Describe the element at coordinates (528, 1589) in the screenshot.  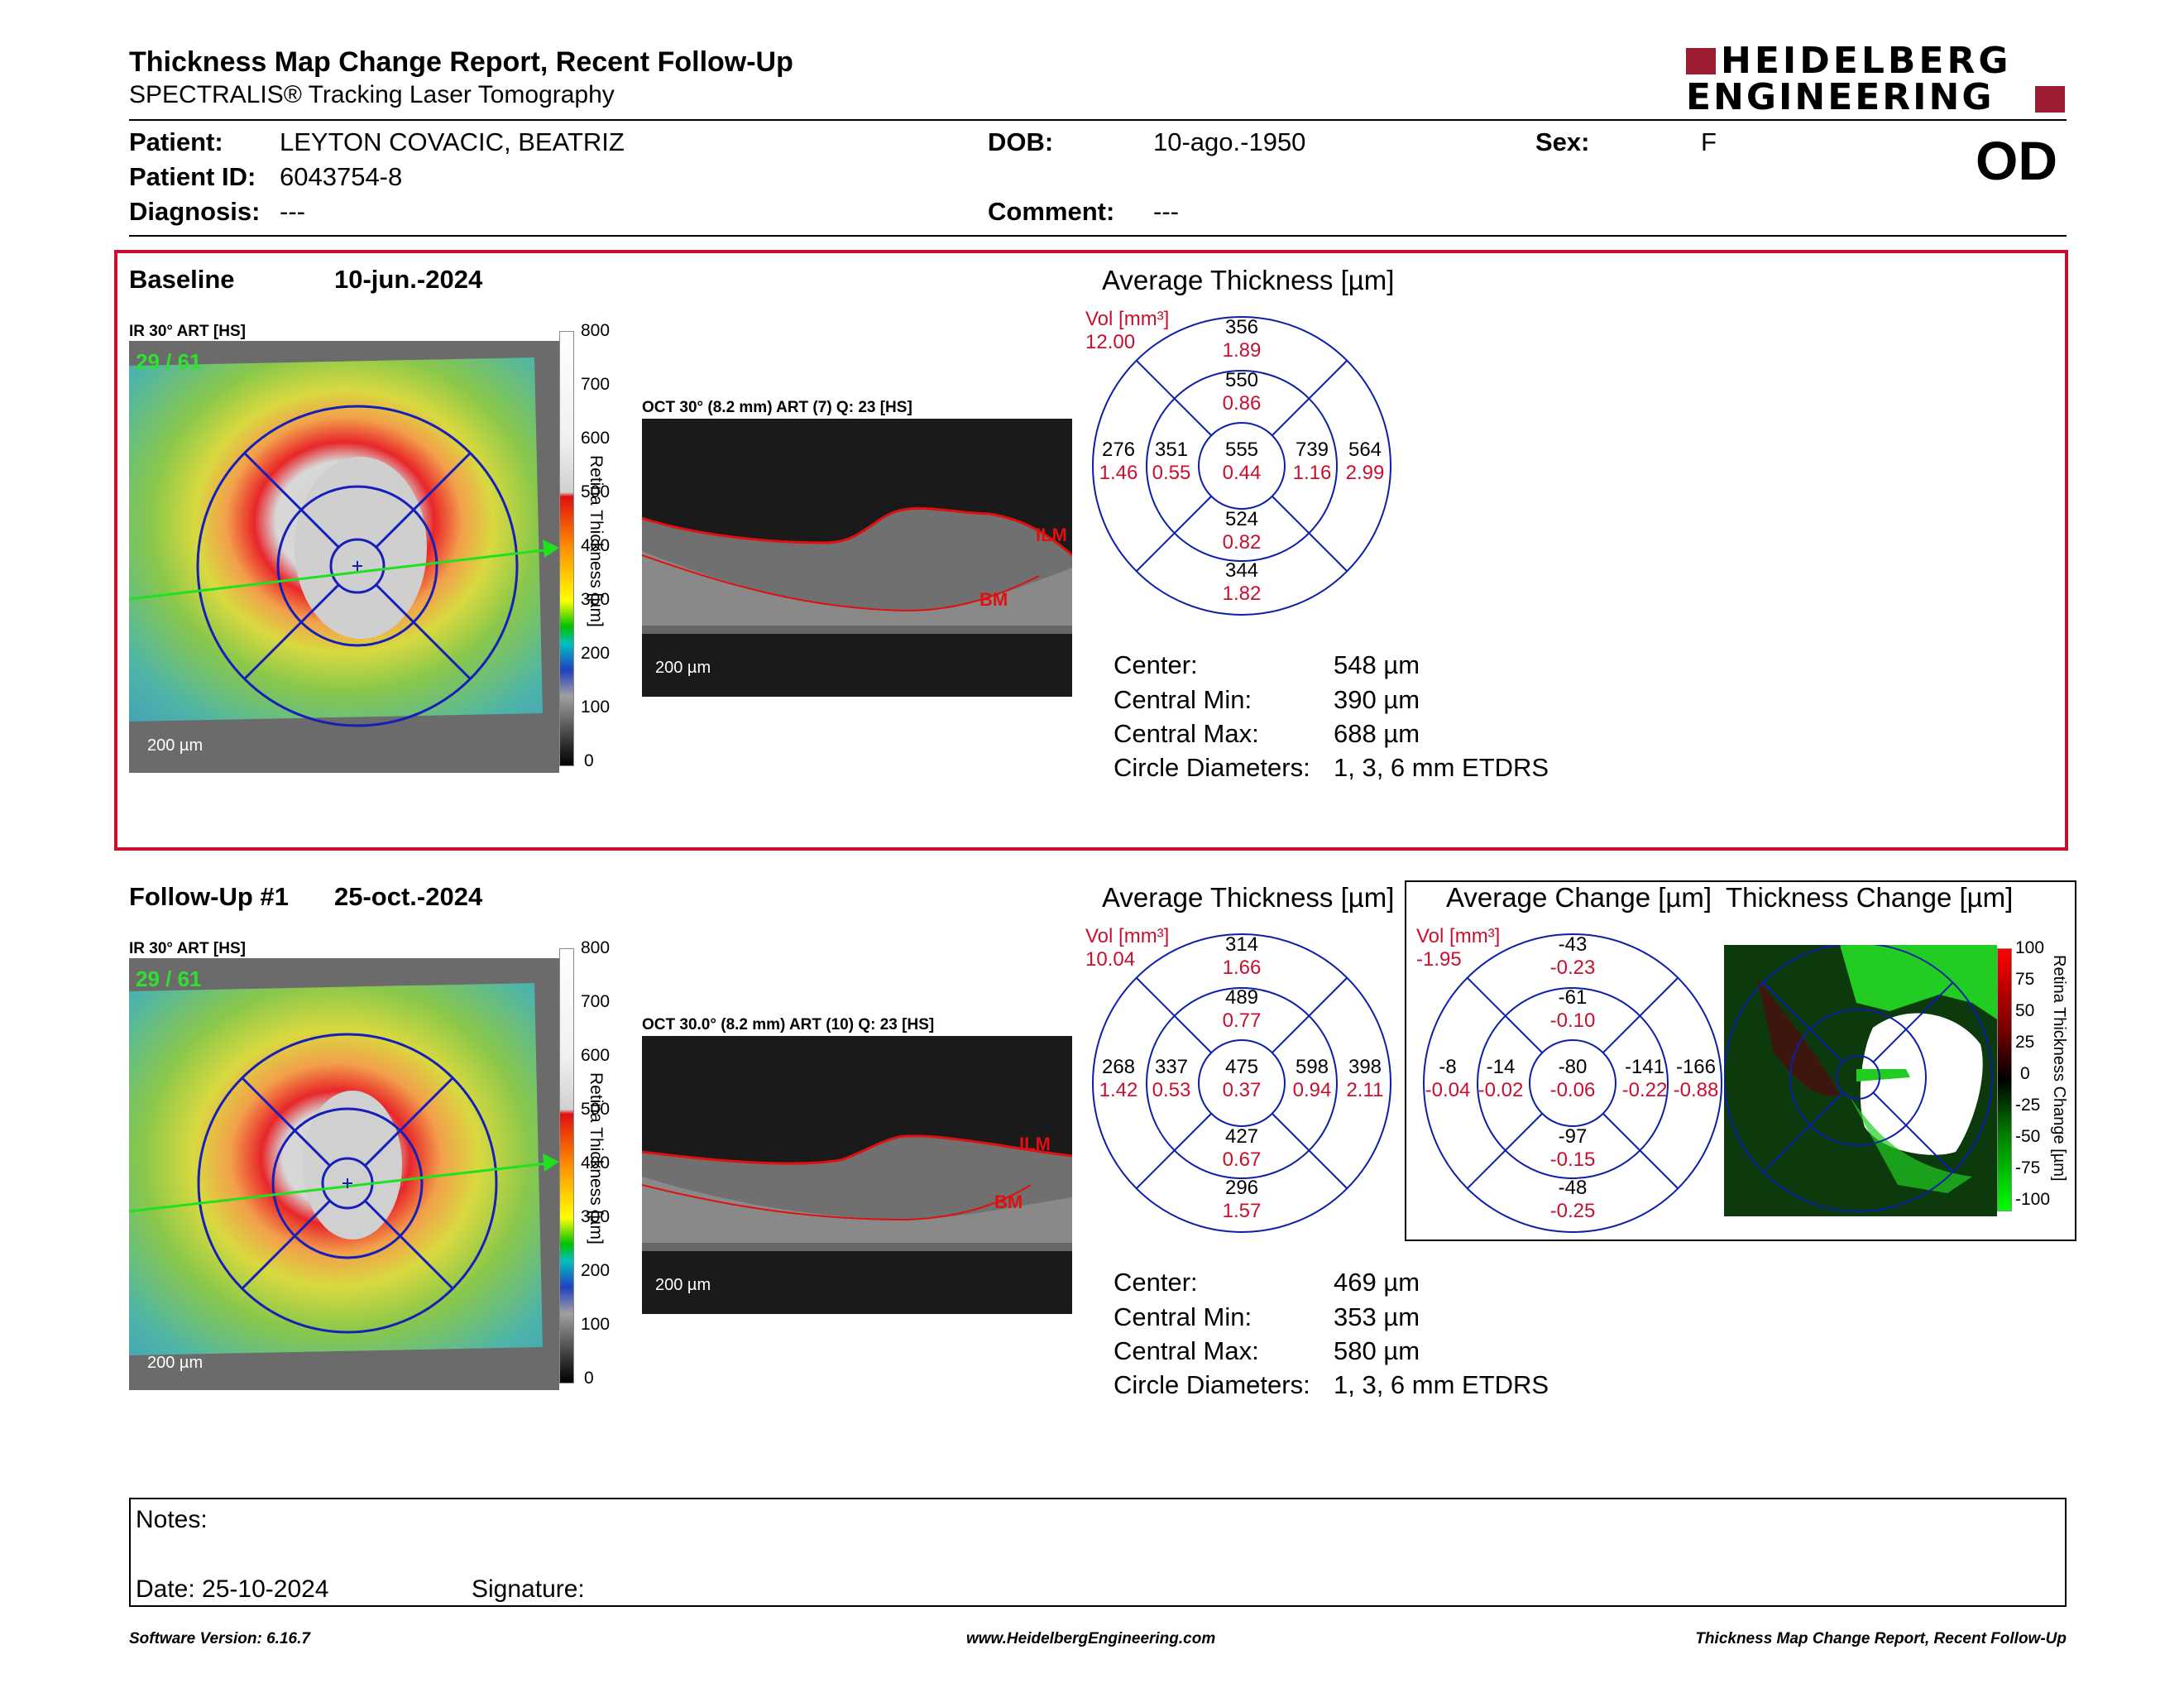
I see `signature-label: Signature:` at that location.